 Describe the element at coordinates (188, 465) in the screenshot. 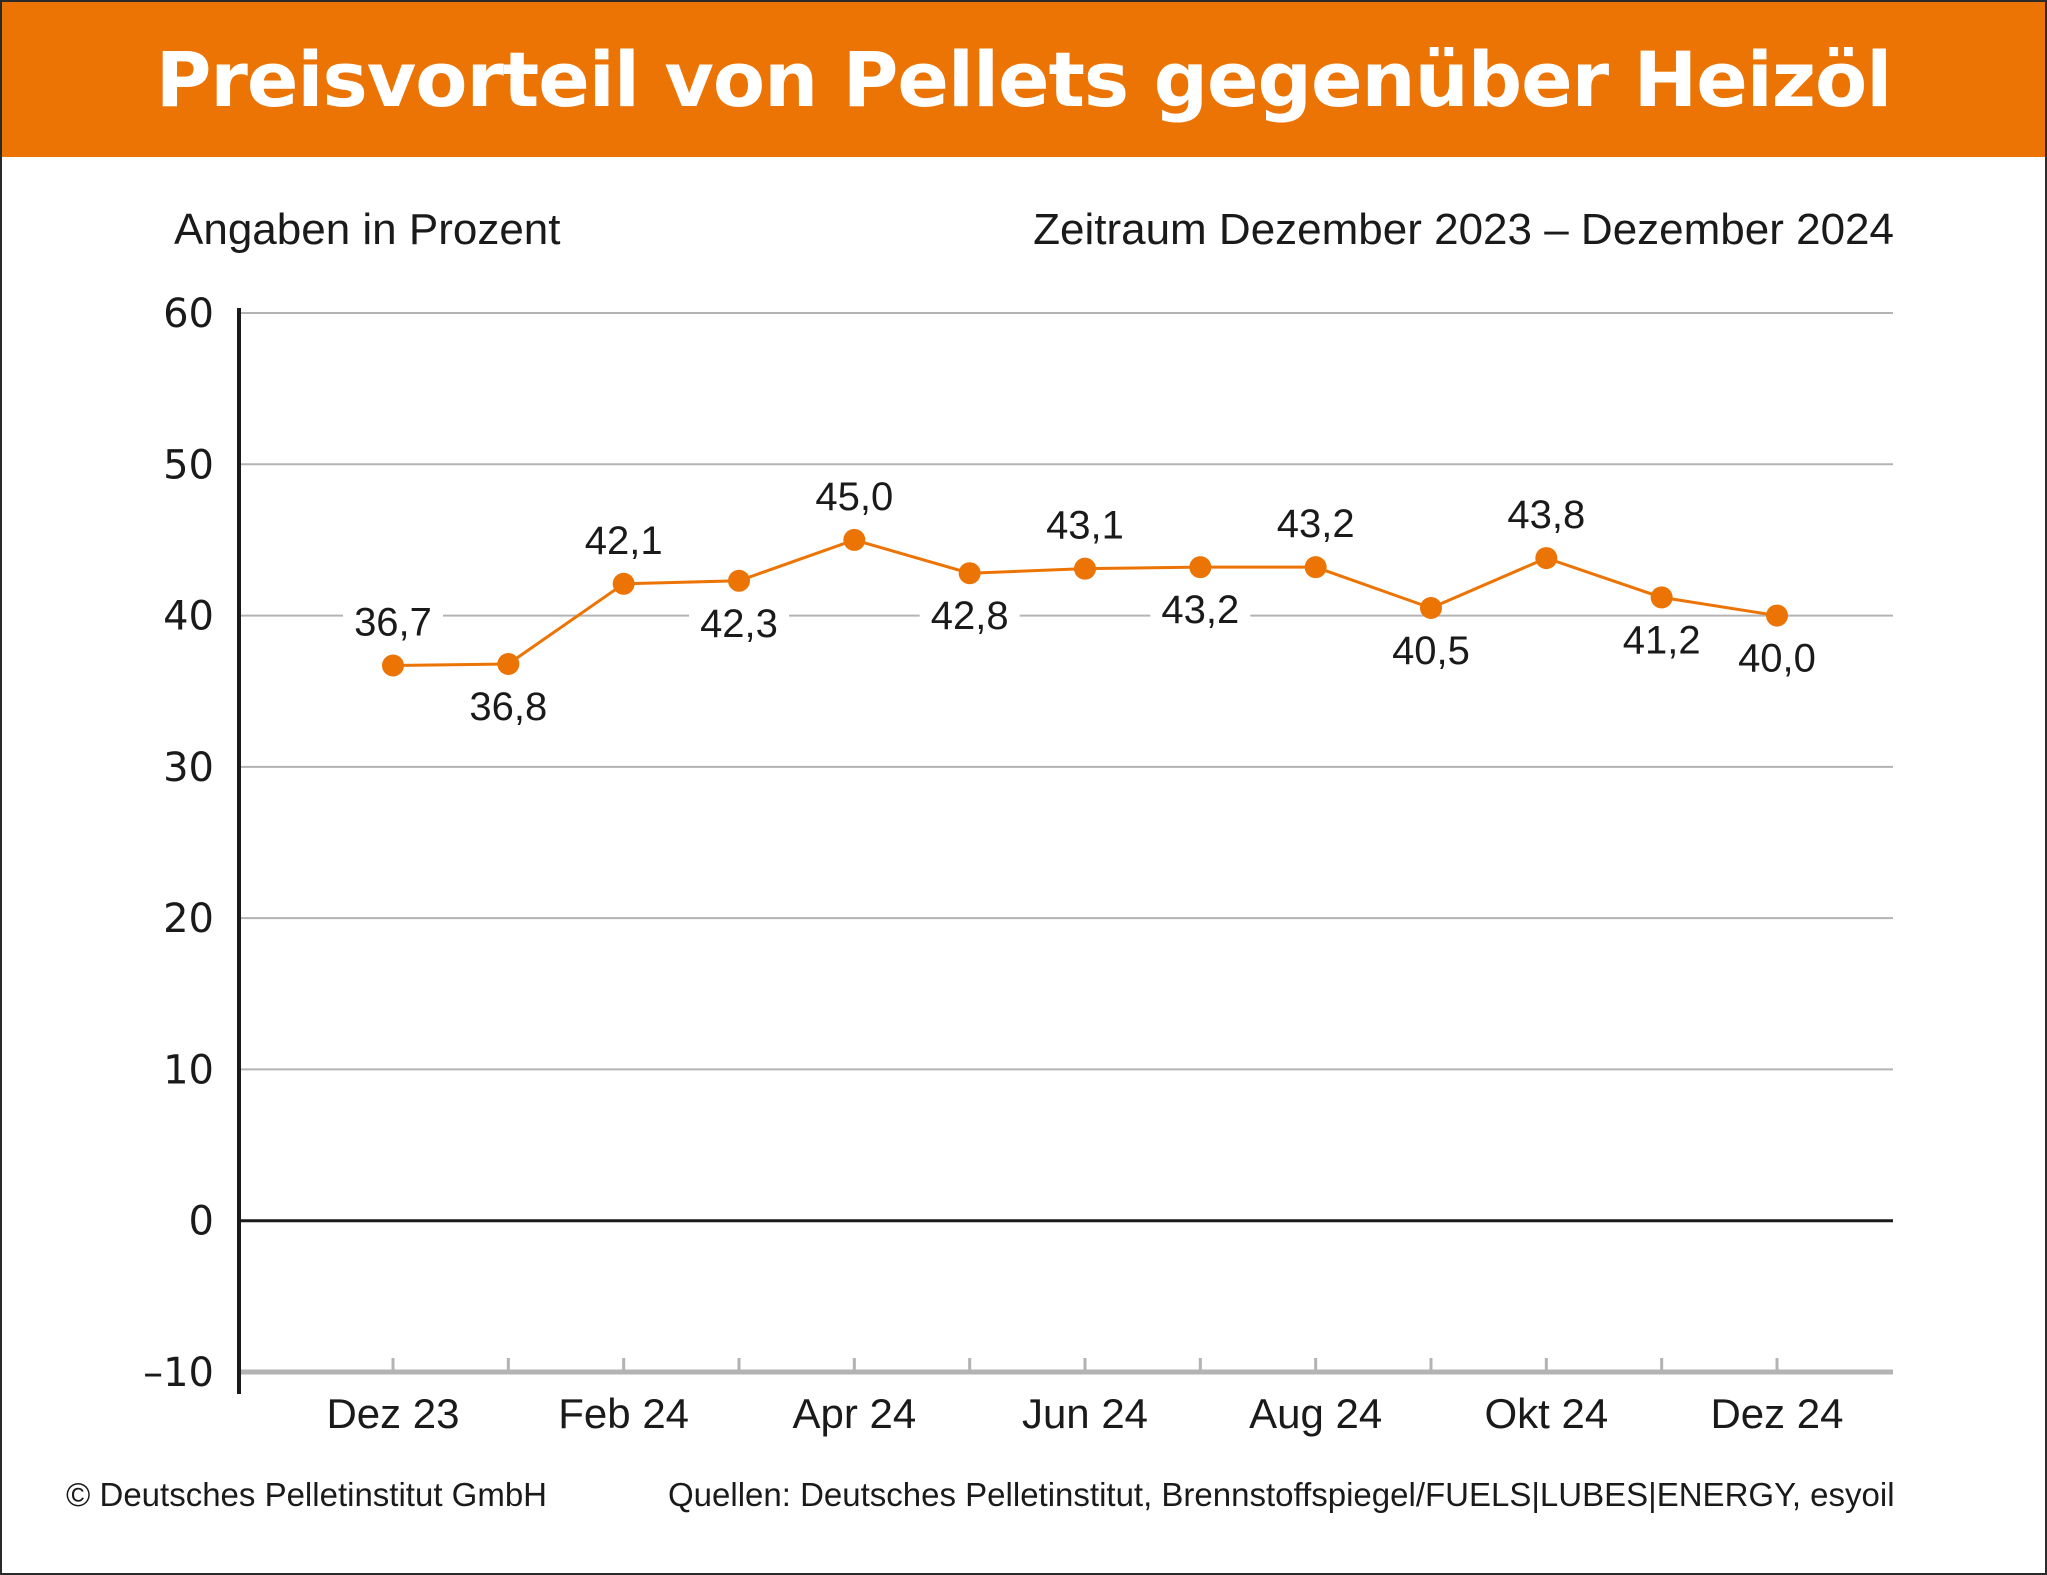

I see `y-tick-label: 50` at that location.